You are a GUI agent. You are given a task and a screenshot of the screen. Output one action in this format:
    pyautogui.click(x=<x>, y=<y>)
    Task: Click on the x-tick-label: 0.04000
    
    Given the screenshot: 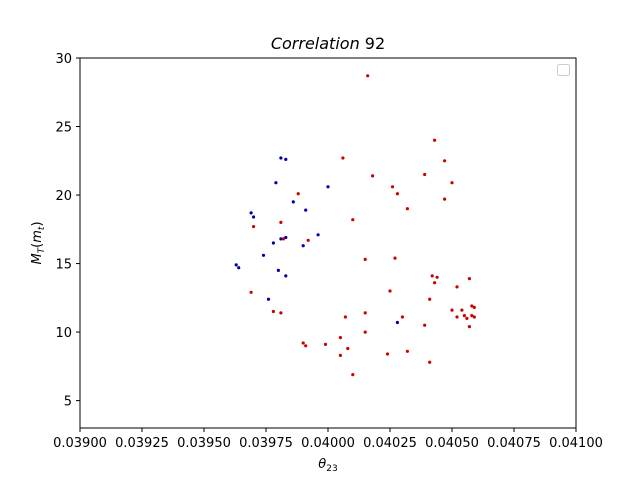 What is the action you would take?
    pyautogui.click(x=328, y=443)
    